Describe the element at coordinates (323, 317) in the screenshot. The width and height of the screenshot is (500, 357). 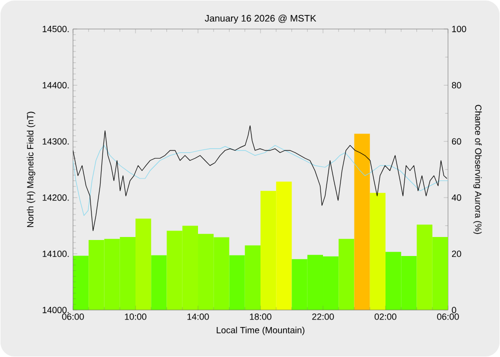
I see `x-tick-label: 22:00` at that location.